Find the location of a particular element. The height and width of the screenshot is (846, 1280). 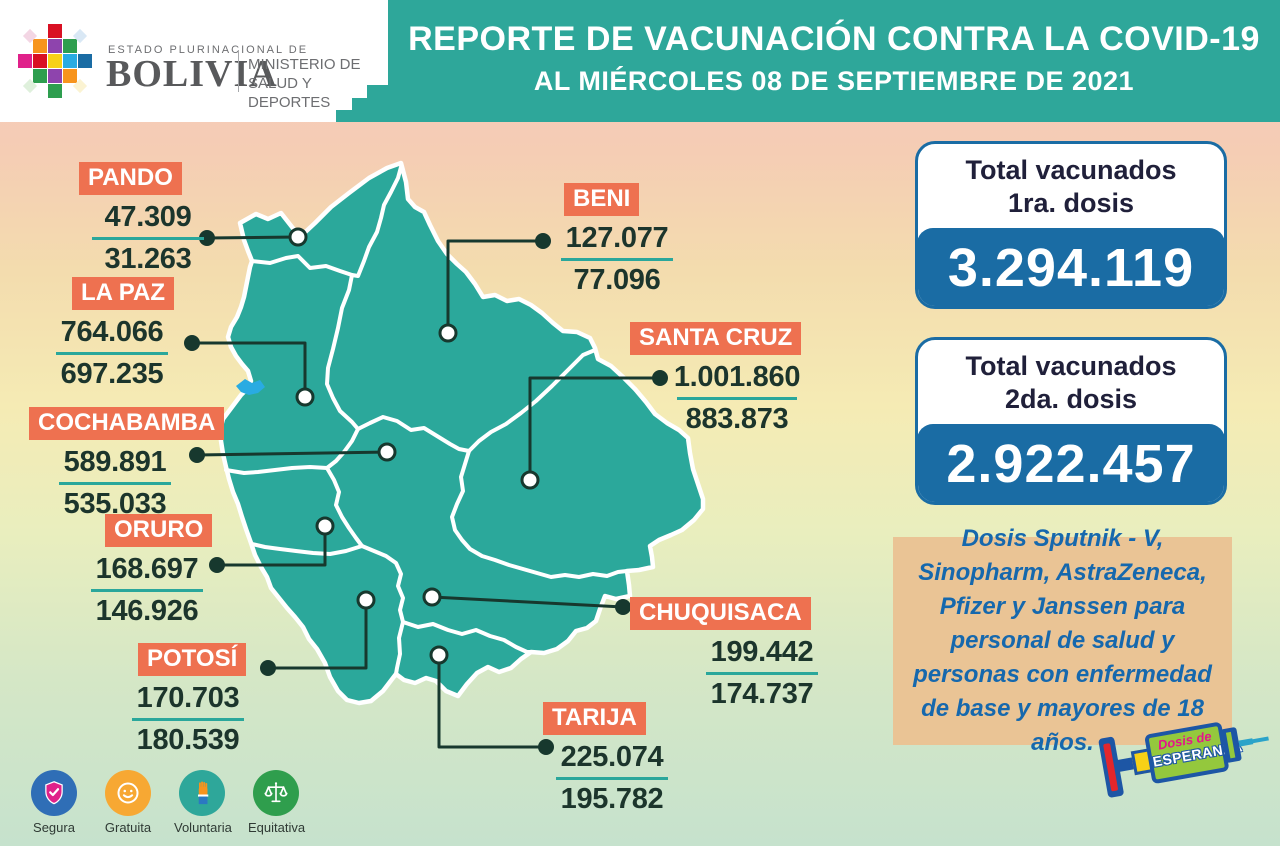

lapaz-dose2-value: 697.235 is located at coordinates (112, 374).